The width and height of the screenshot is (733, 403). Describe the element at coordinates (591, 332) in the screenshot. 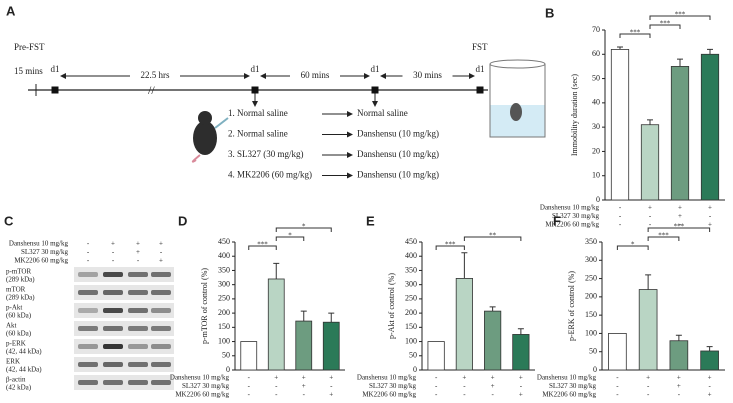

I see `y-tick-label: 100` at that location.